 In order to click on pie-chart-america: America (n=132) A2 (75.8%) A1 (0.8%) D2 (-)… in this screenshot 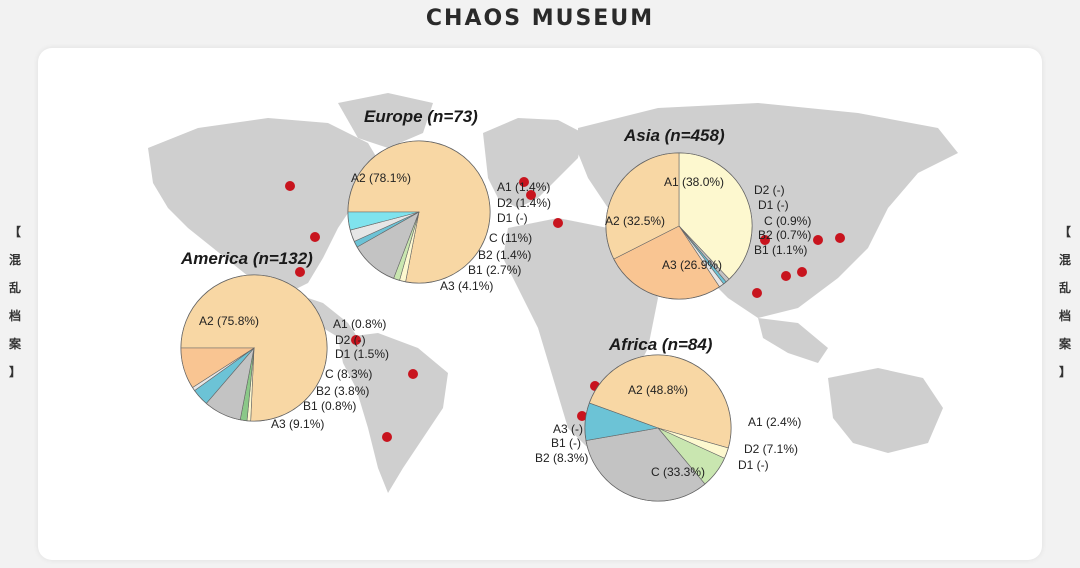, I will do `click(284, 340)`.